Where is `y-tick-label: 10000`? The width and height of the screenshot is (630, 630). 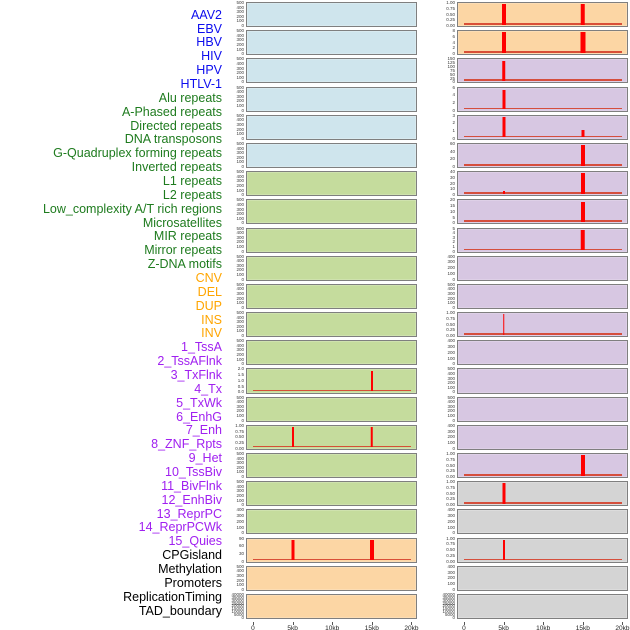
y-tick-label: 10000 is located at coordinates (237, 611).